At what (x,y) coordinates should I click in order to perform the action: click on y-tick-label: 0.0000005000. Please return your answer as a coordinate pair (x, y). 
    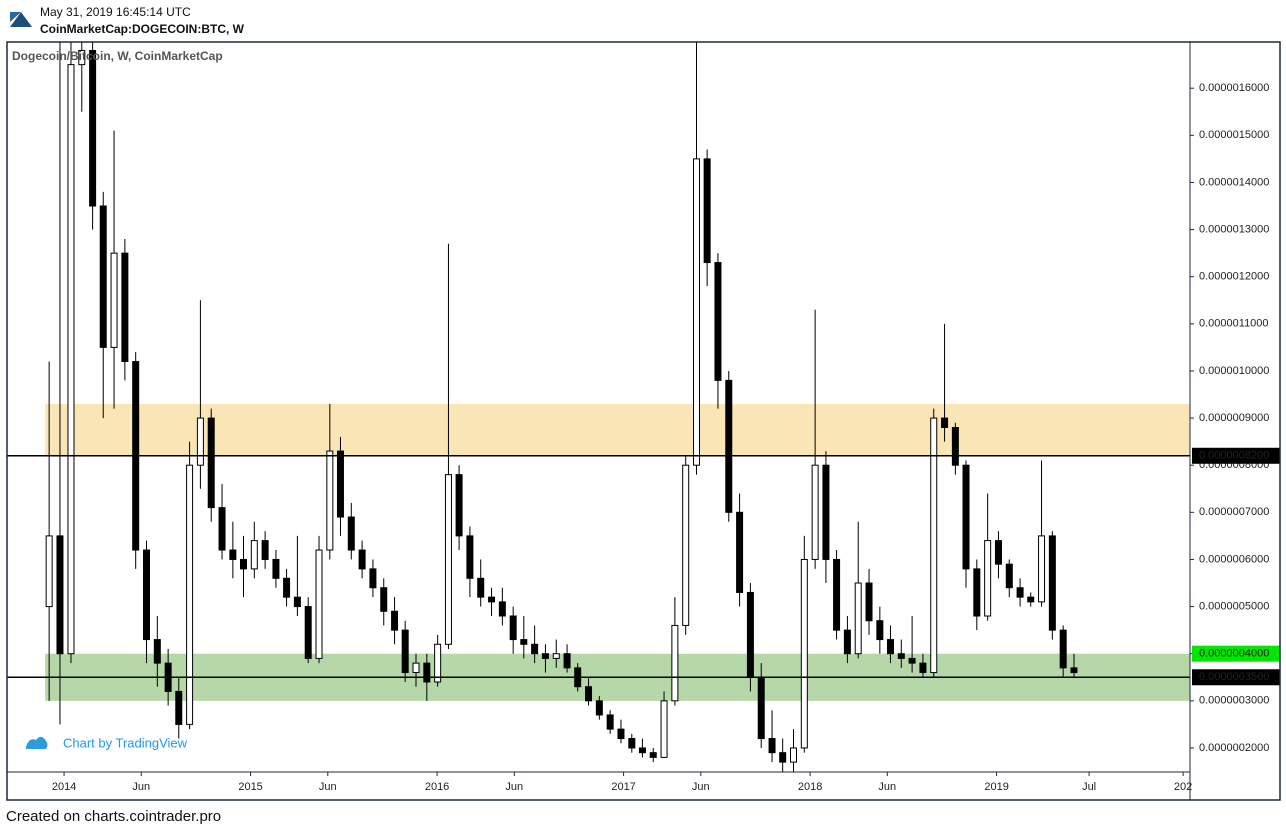
    Looking at the image, I should click on (1234, 606).